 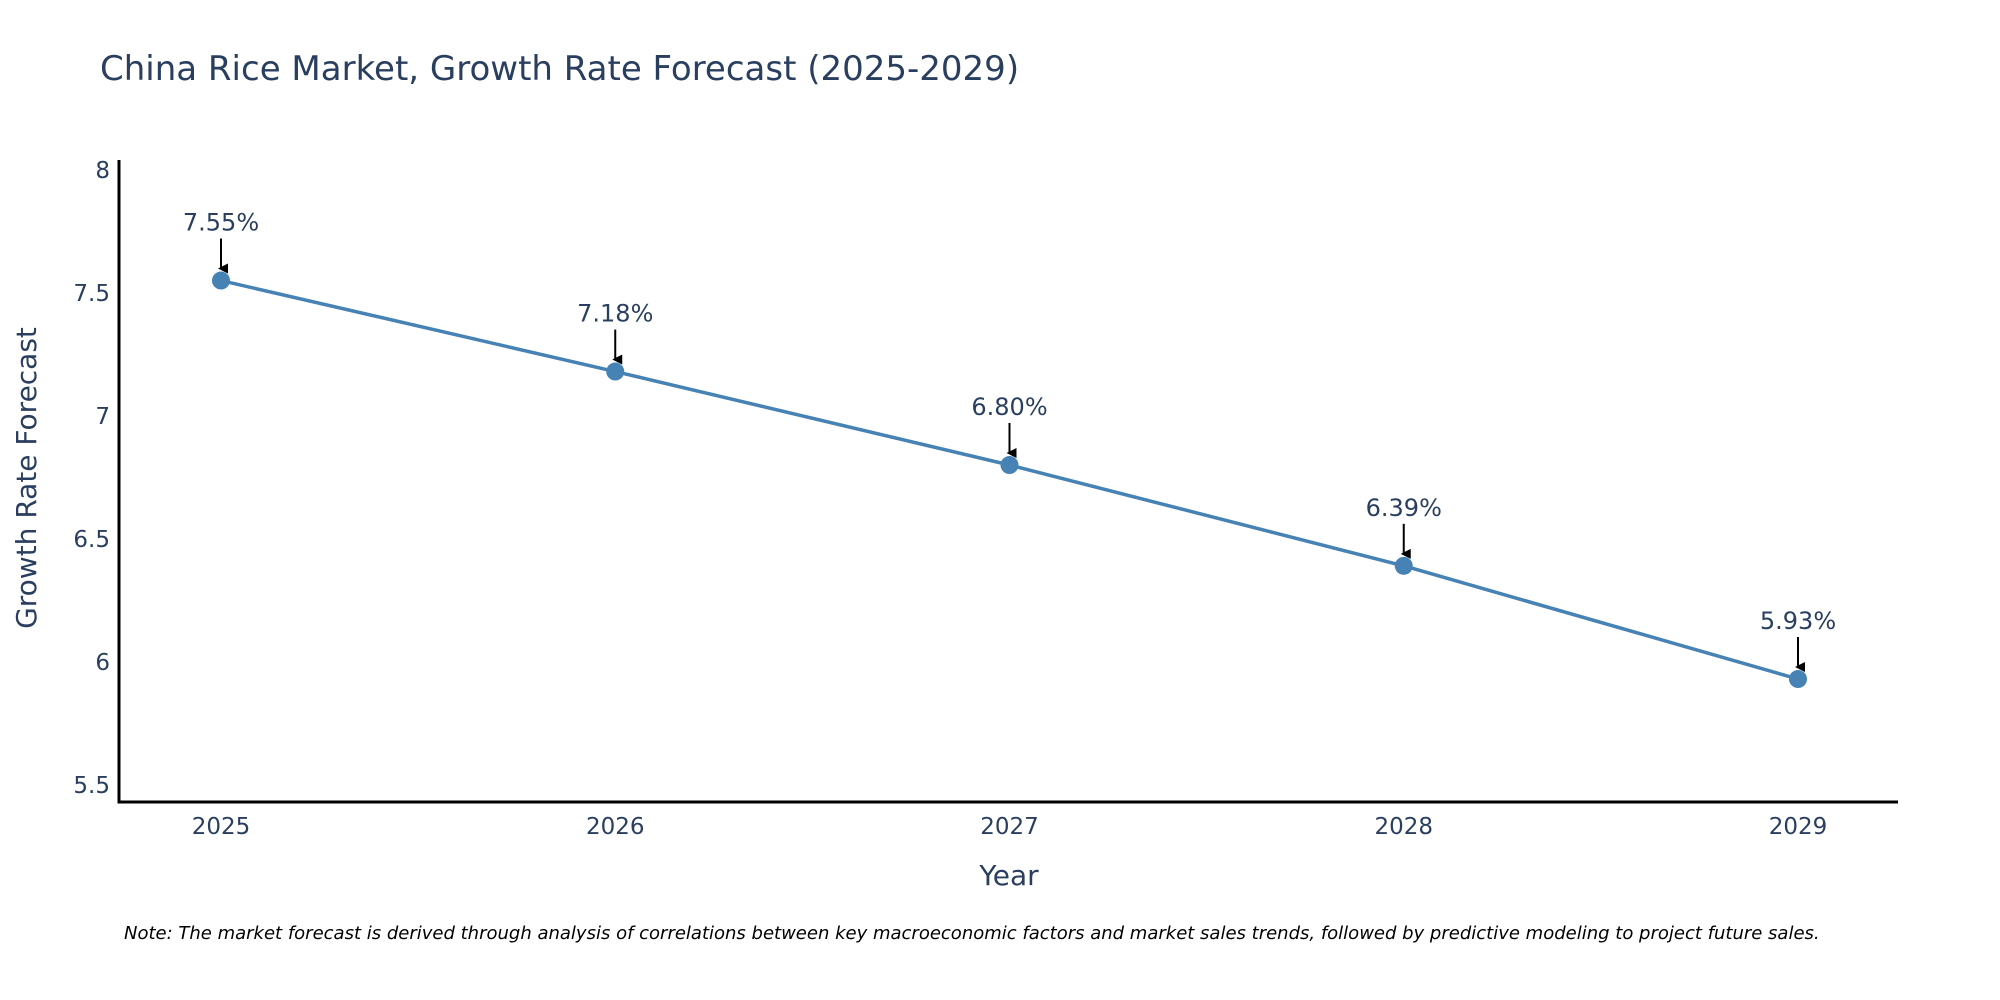 What do you see at coordinates (1403, 827) in the screenshot?
I see `x-tick-label-2028: 2028` at bounding box center [1403, 827].